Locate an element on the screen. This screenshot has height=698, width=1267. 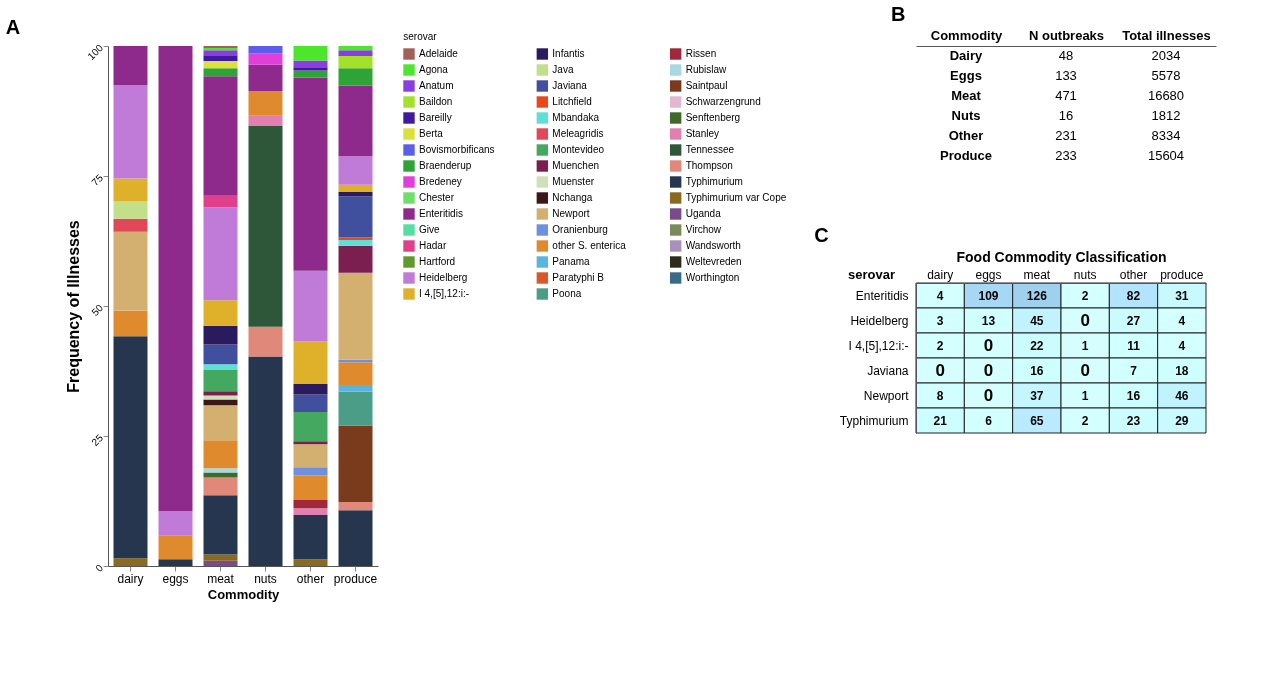
legend-label: Baildon is located at coordinates (436, 101).